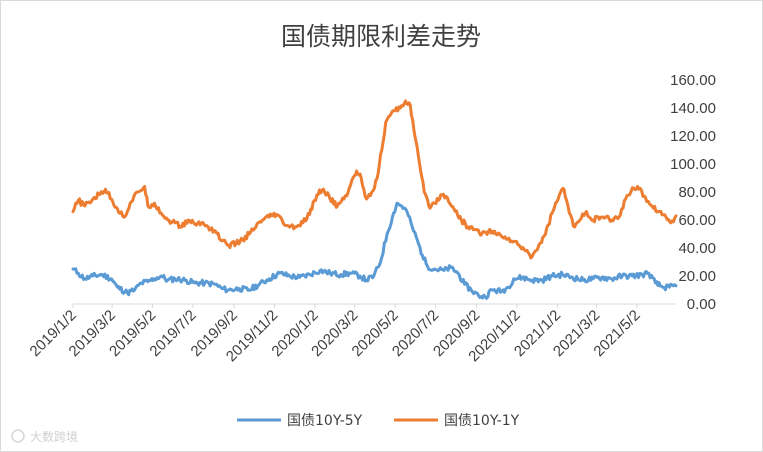 The width and height of the screenshot is (763, 452). I want to click on y-tick-label: 80.00, so click(697, 192).